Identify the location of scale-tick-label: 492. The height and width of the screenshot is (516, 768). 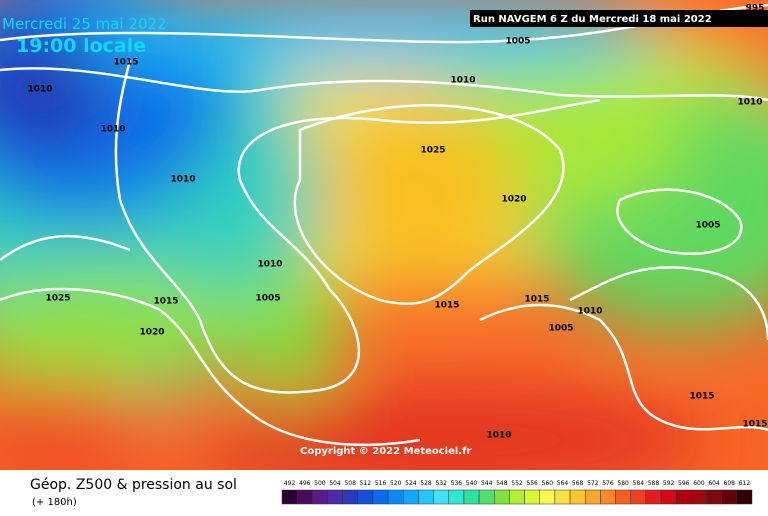
(290, 483).